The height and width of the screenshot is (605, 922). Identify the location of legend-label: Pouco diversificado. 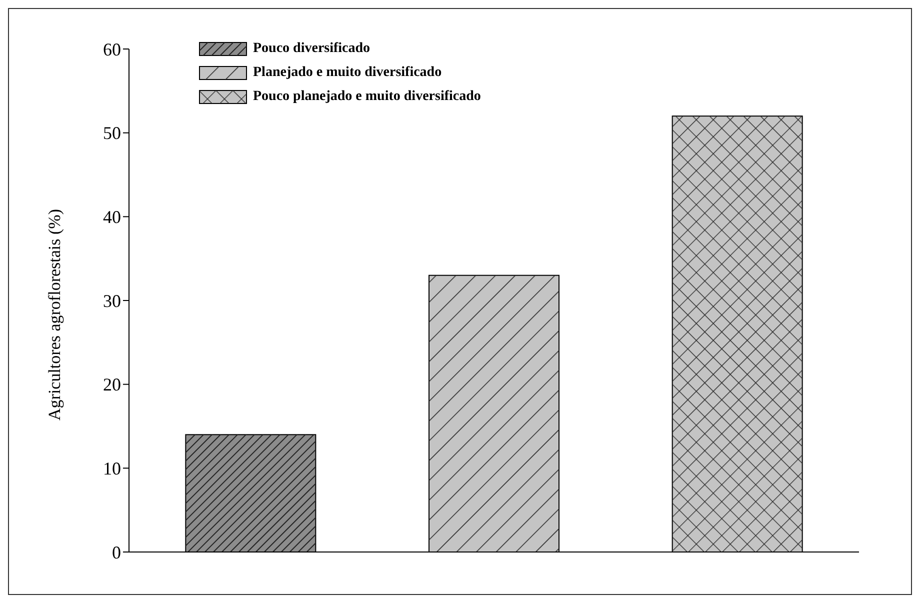
(311, 49).